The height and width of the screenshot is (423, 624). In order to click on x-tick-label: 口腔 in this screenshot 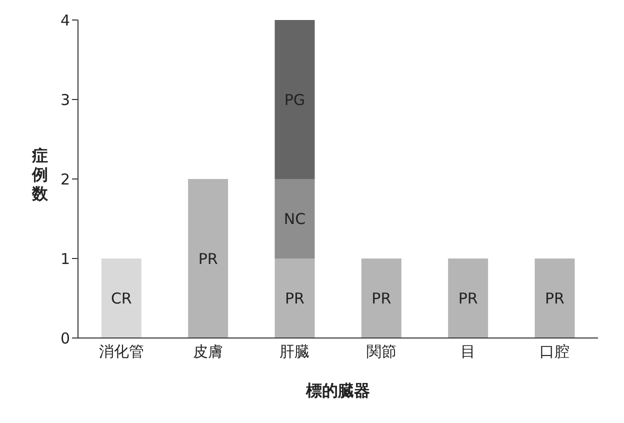, I will do `click(555, 351)`.